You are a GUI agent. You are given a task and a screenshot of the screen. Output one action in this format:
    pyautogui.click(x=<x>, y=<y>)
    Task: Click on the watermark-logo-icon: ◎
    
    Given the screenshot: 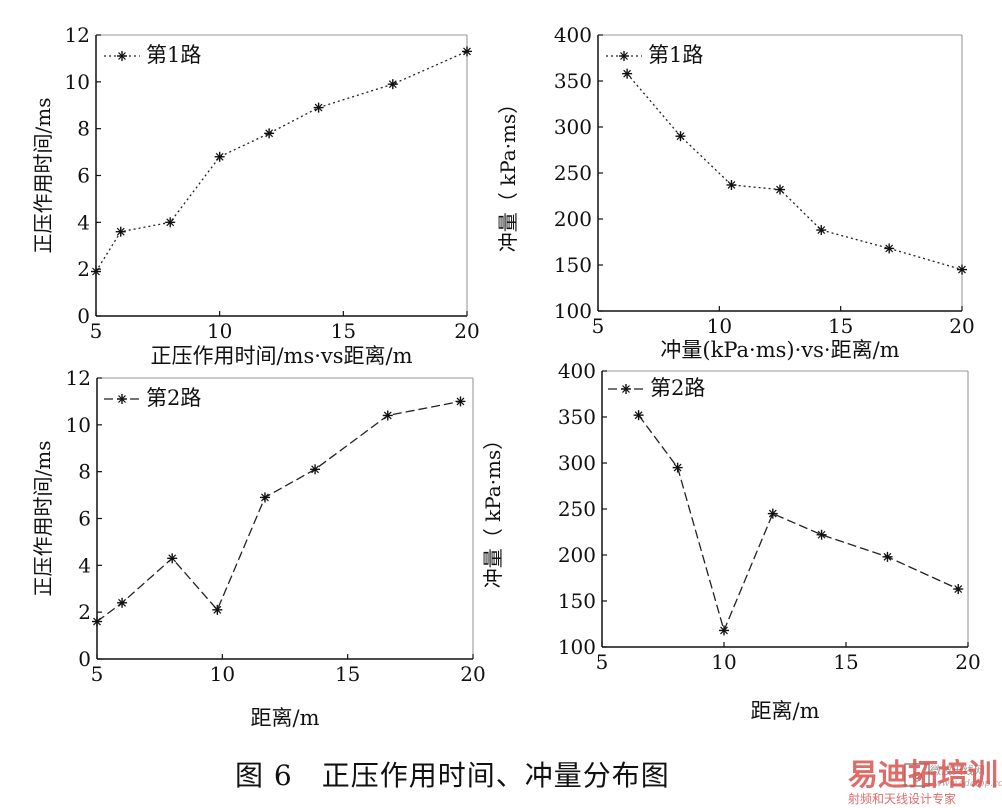 What is the action you would take?
    pyautogui.click(x=917, y=775)
    